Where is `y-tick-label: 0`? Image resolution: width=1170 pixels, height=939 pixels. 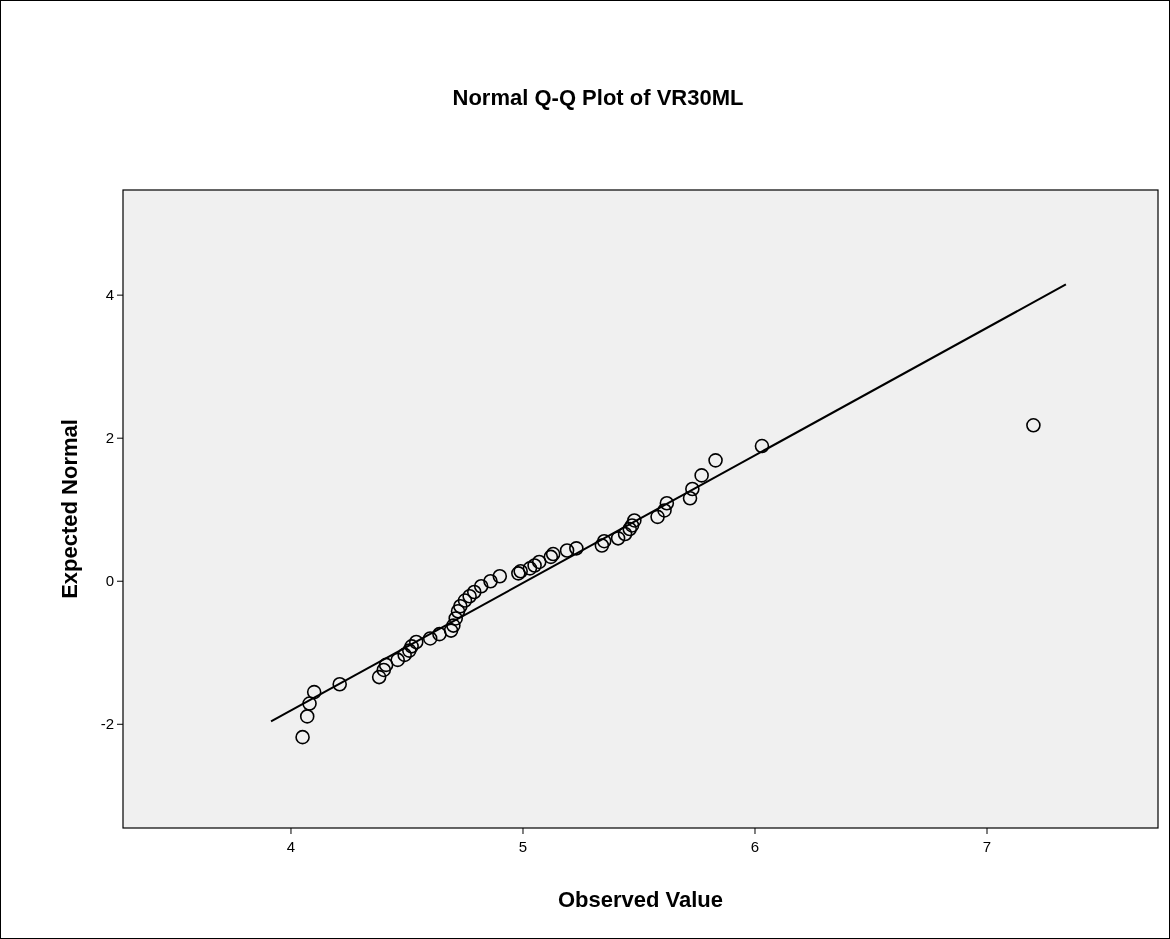 y-tick-label: 0 is located at coordinates (109, 581).